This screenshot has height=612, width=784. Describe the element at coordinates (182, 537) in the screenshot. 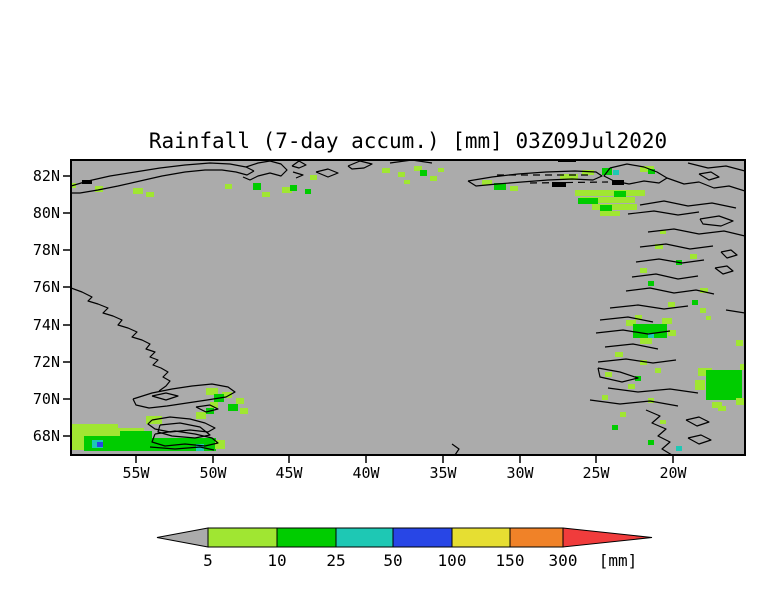

I see `colorbar-arrow-left` at that location.